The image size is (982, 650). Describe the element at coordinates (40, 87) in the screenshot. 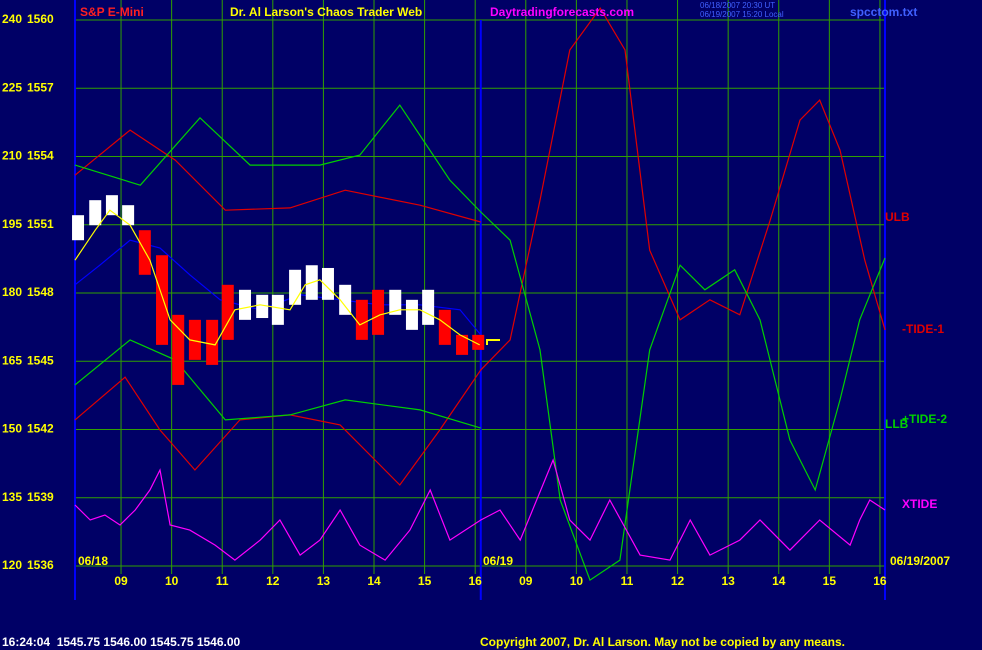

I see `y2-tick-label: 1557` at that location.